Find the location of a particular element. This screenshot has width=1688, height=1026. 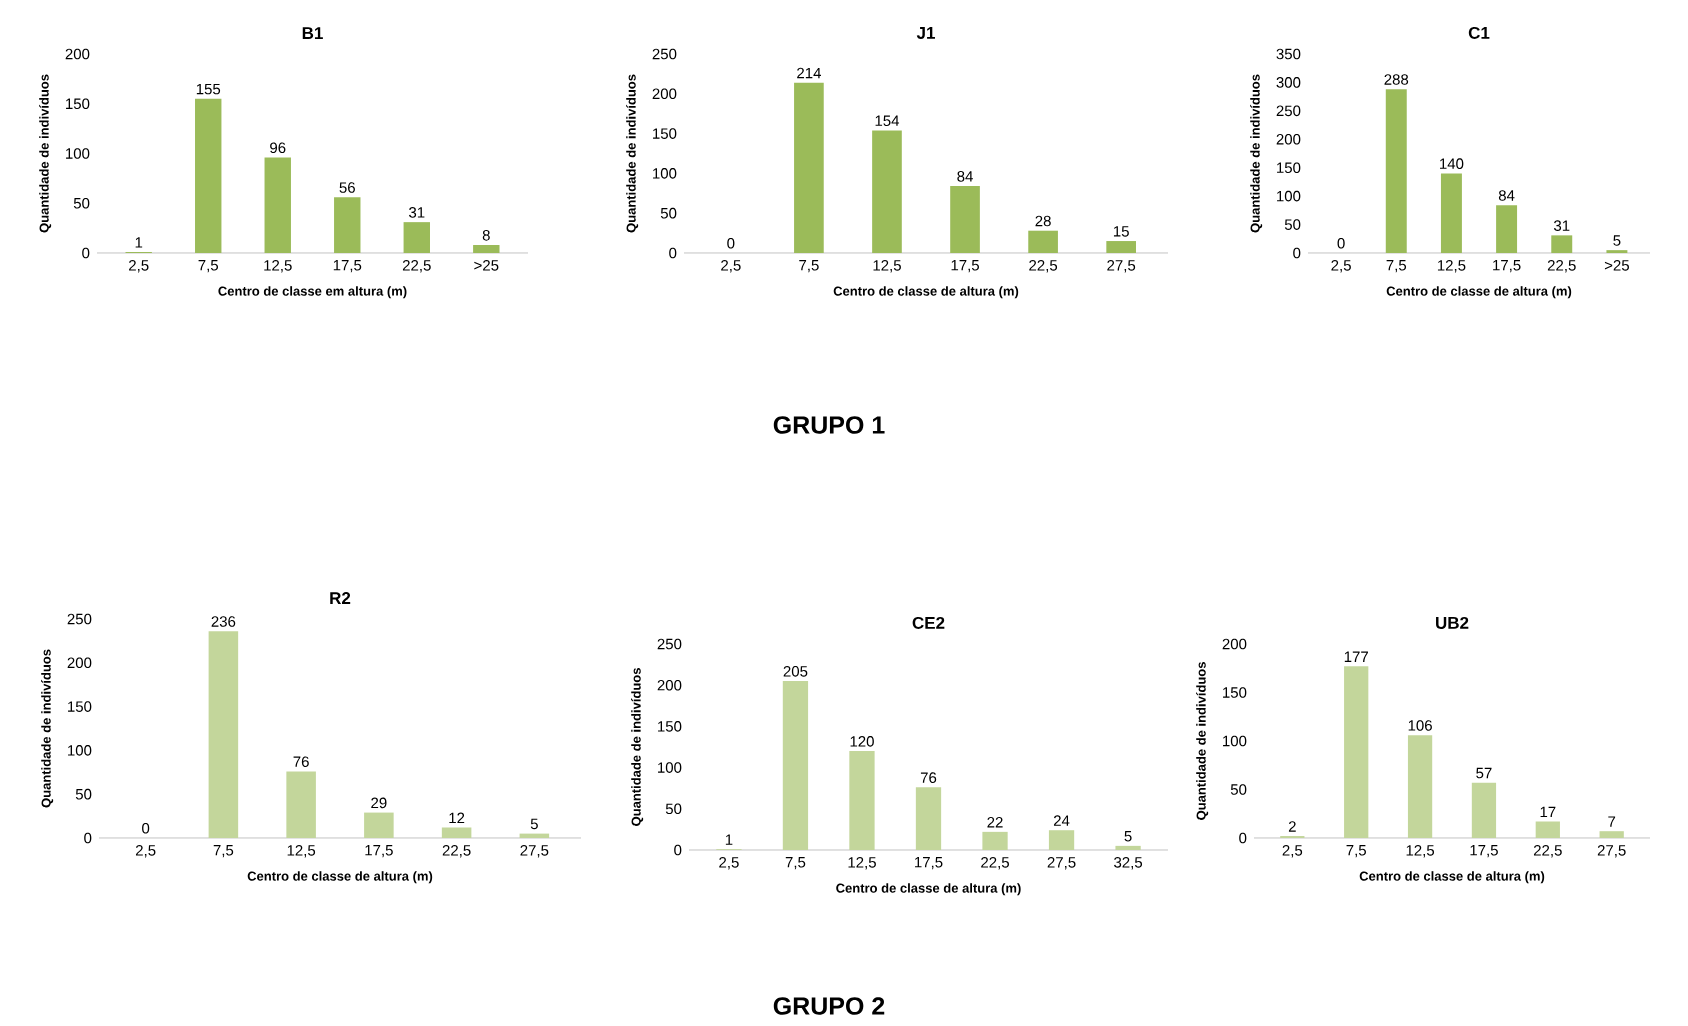

y-tick-label: 300 is located at coordinates (1288, 82).